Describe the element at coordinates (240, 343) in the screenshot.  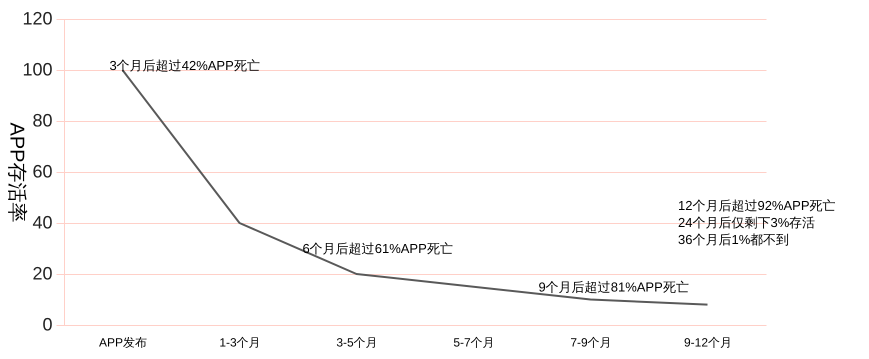
I see `x-tick-label: 1-3个月` at that location.